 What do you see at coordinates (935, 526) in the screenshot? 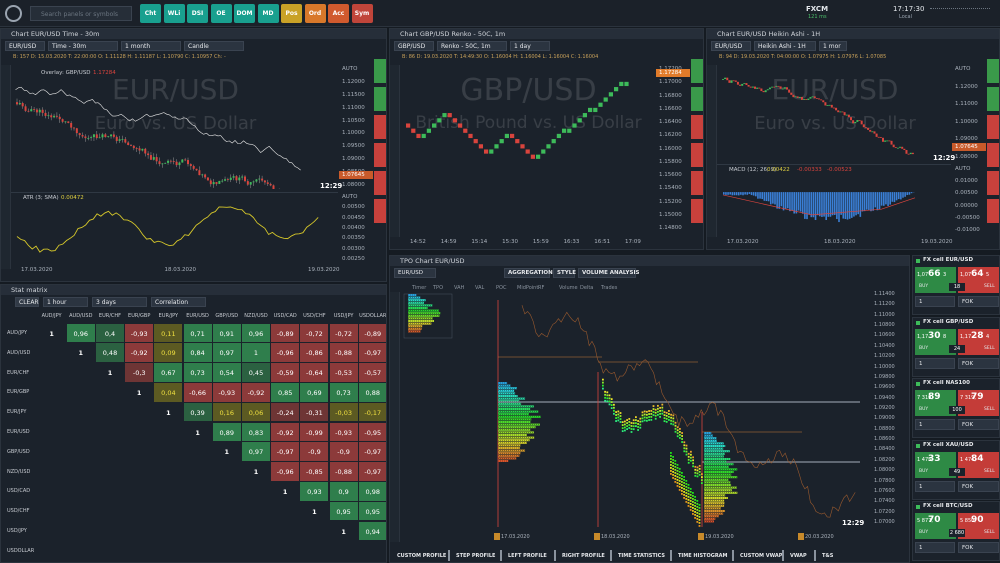
I see `bid-box: 5 877, 70 BUY` at bounding box center [935, 526].